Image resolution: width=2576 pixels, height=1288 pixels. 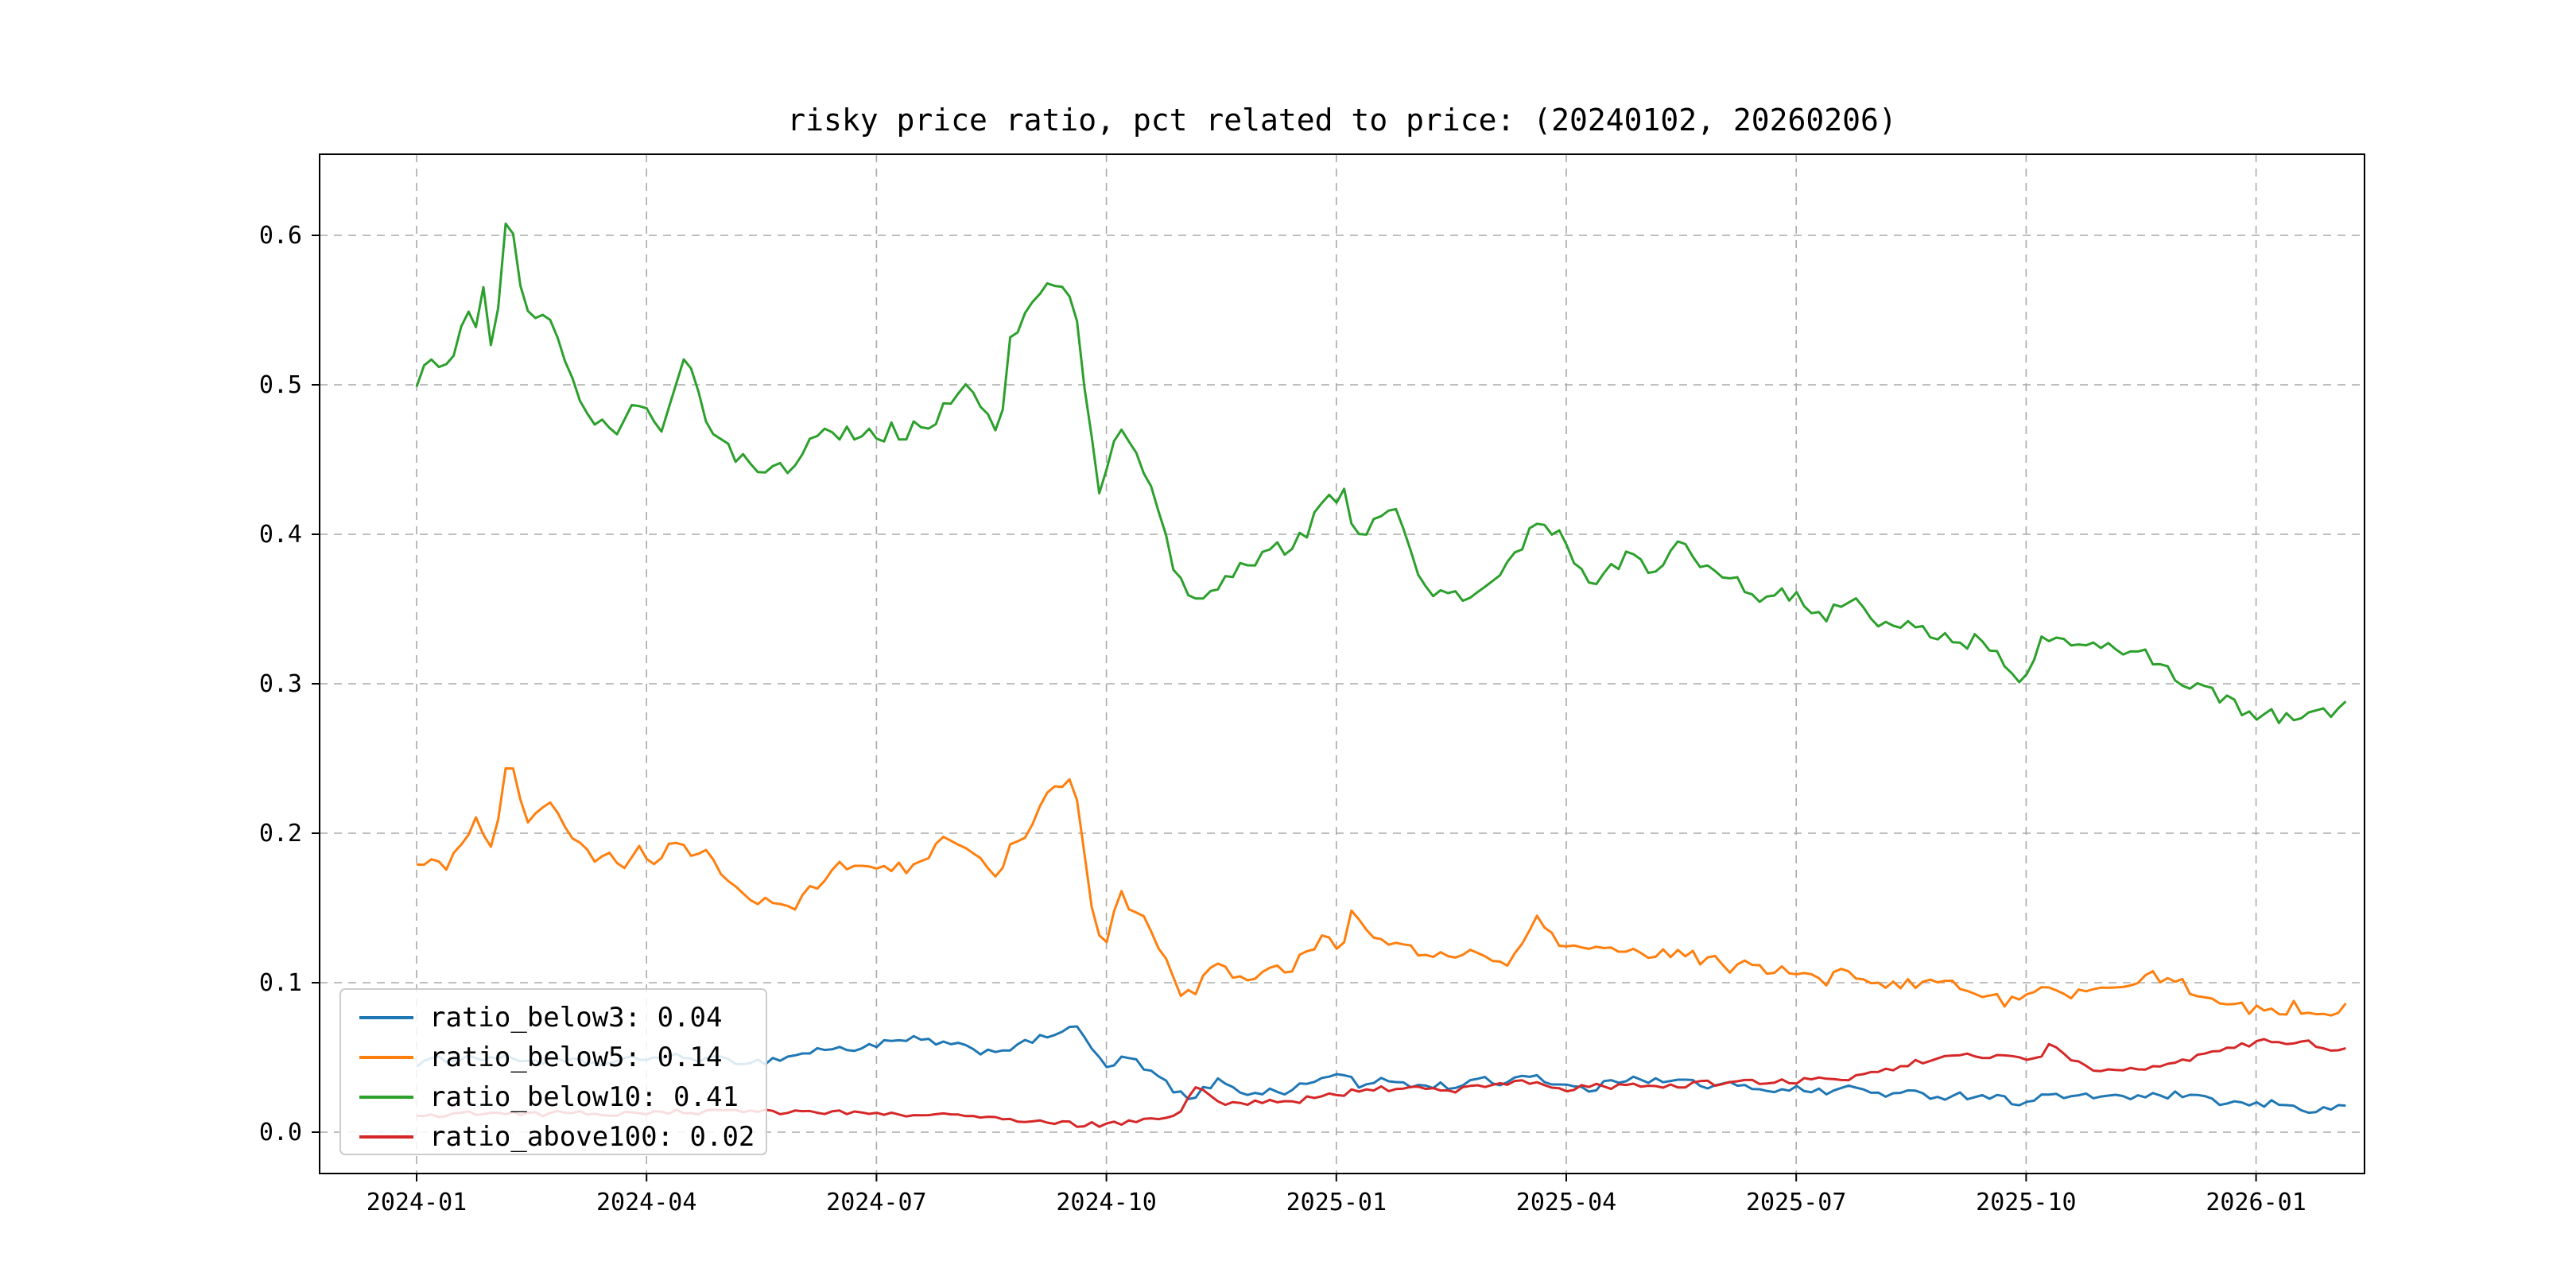 I want to click on y-tick-label: 0.3, so click(x=281, y=684).